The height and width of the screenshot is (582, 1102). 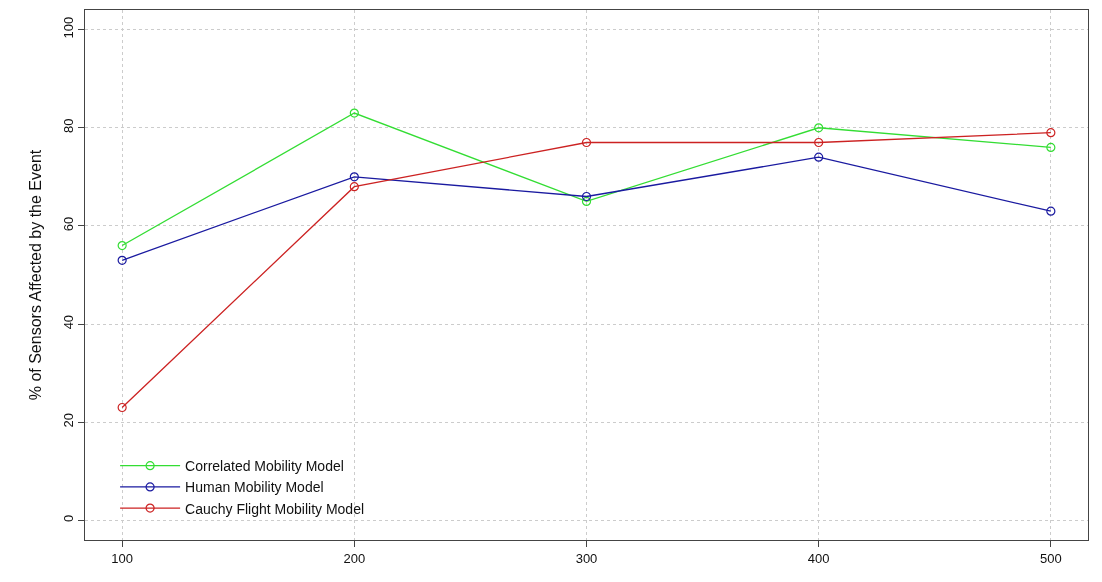 What do you see at coordinates (254, 487) in the screenshot?
I see `legend-label: Human Mobility Model` at bounding box center [254, 487].